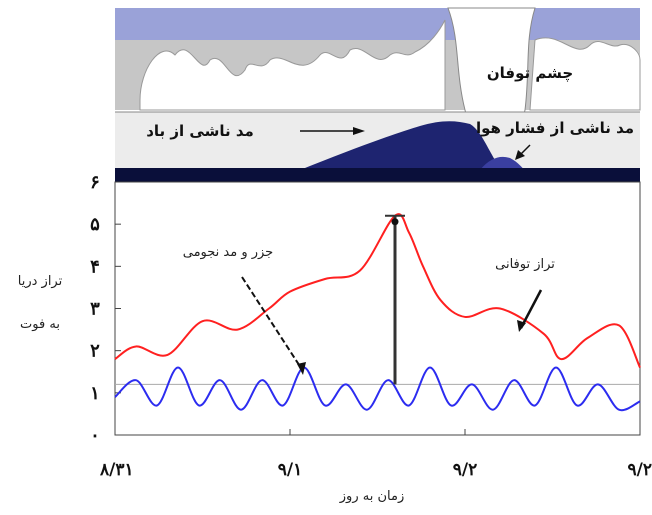 This screenshot has width=652, height=515. Describe the element at coordinates (95, 435) in the screenshot. I see `y-tick-label: ۰` at that location.